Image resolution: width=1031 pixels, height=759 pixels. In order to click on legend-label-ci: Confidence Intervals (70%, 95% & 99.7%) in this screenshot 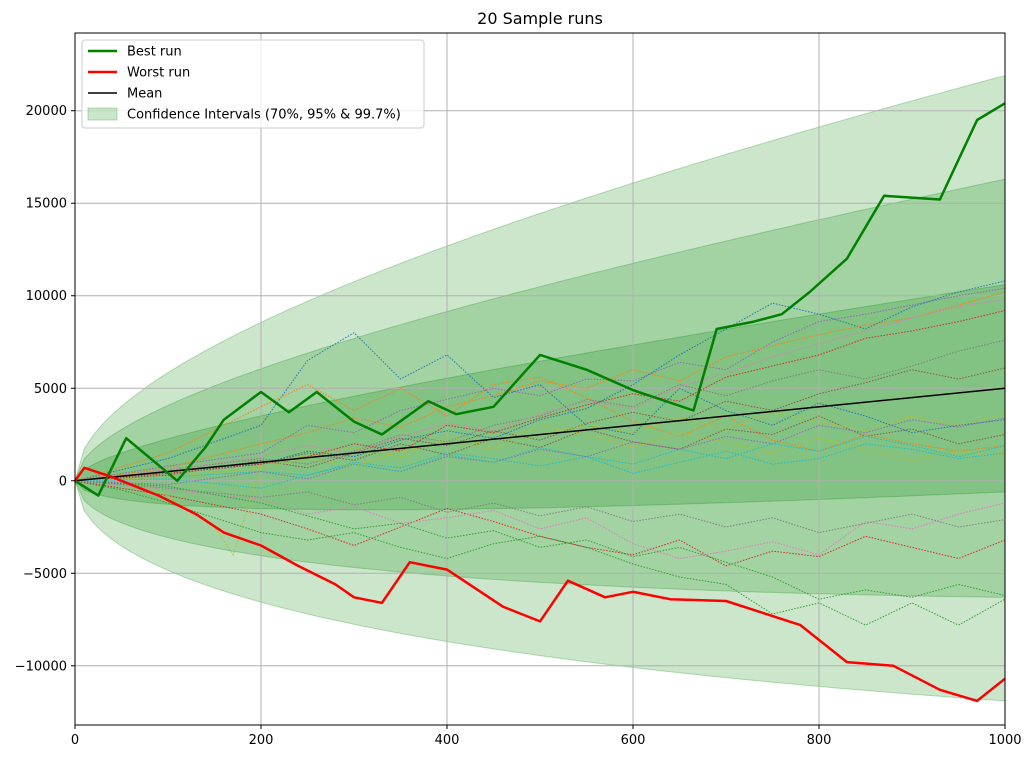, I will do `click(264, 115)`.